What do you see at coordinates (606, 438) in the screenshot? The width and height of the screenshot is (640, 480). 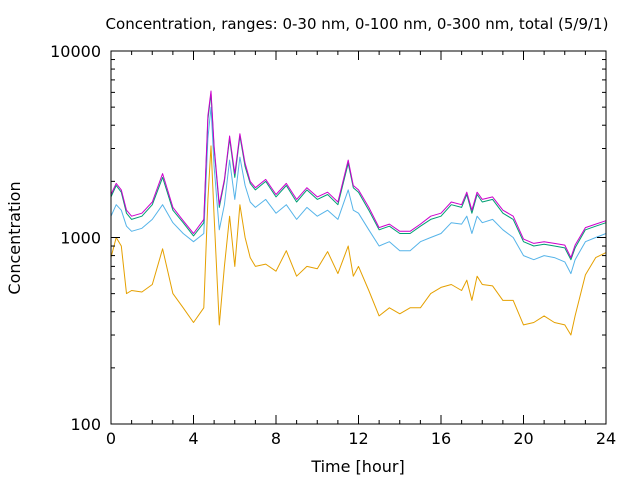 I see `x-tick-label: 24` at bounding box center [606, 438].